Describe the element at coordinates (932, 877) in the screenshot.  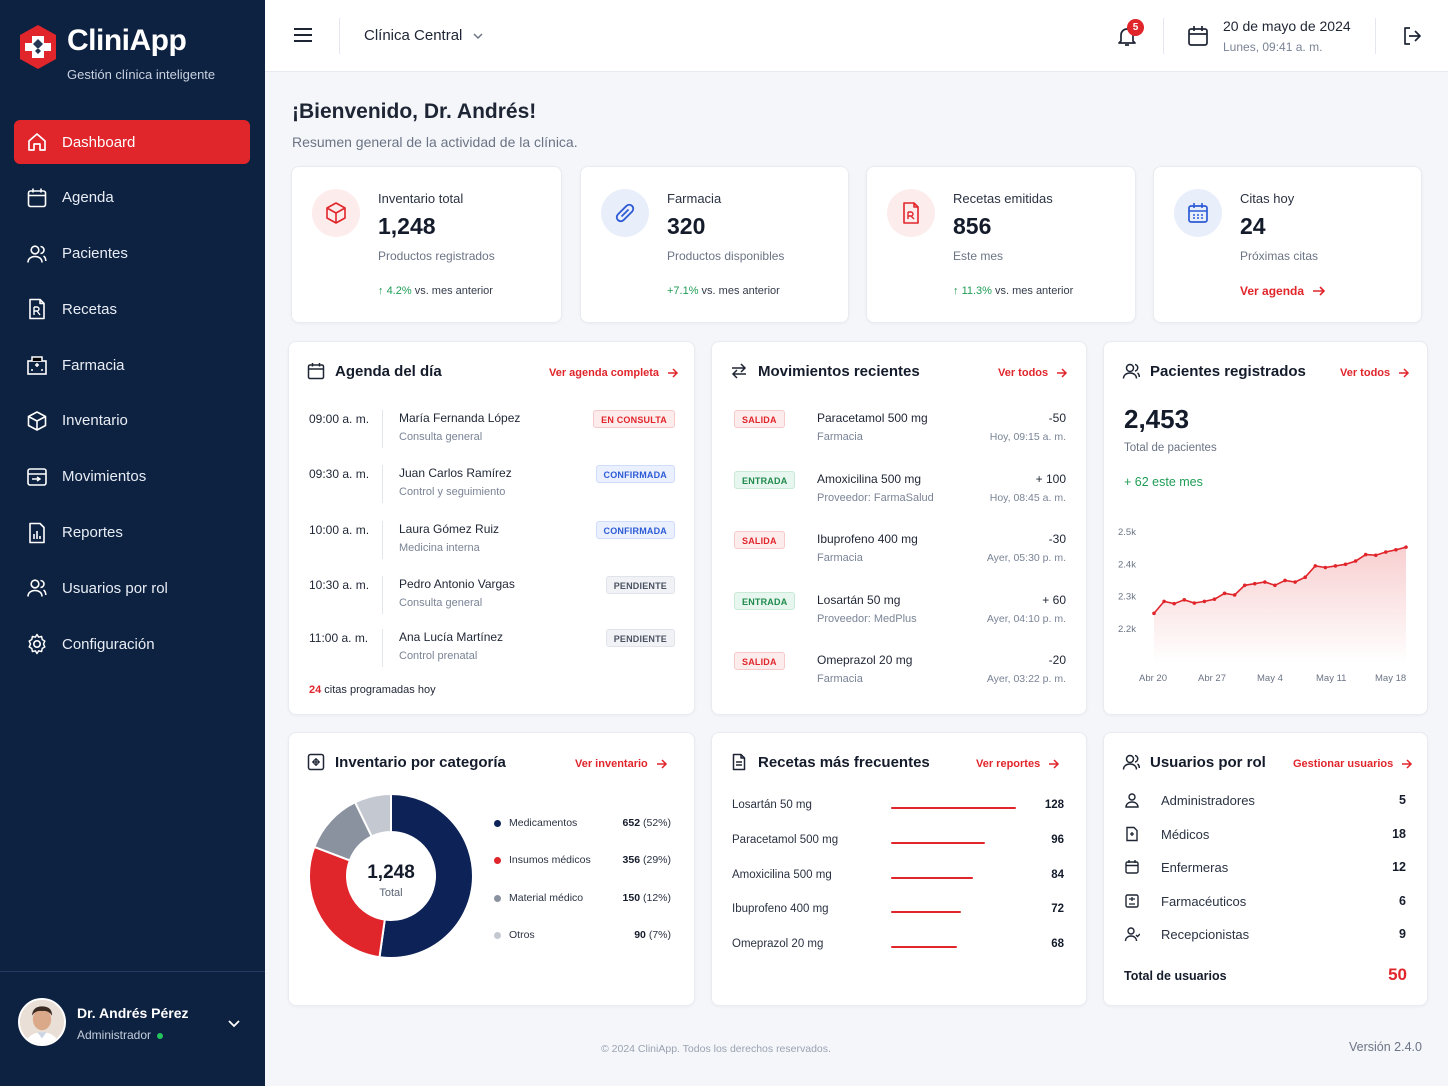
I see `prescription-bar` at that location.